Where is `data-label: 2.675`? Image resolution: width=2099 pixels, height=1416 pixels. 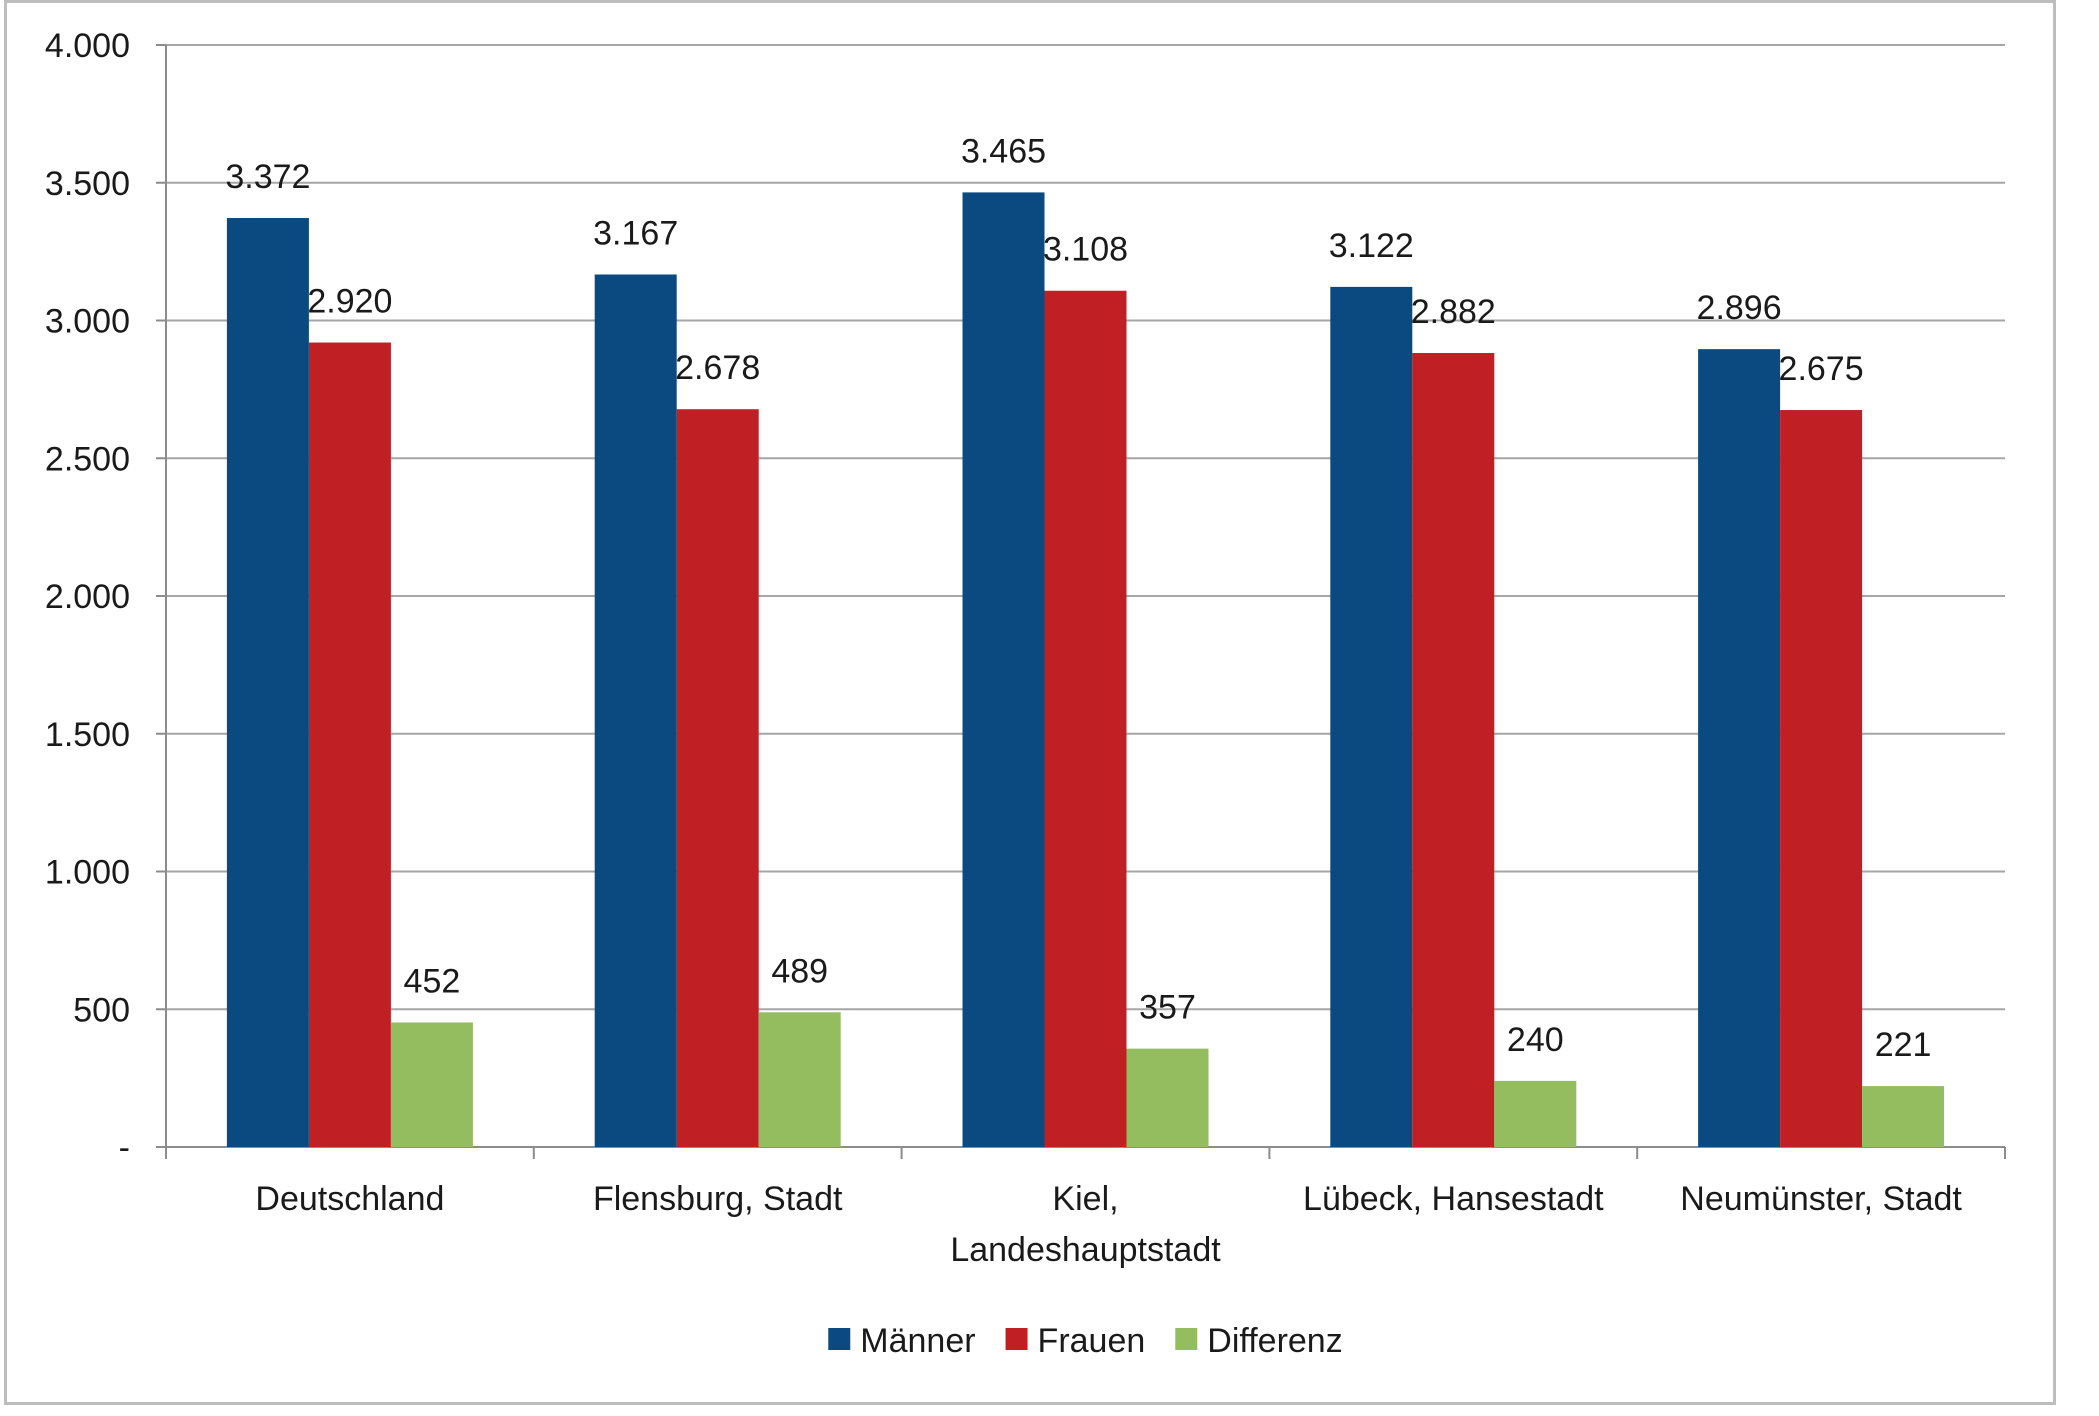 data-label: 2.675 is located at coordinates (1821, 369).